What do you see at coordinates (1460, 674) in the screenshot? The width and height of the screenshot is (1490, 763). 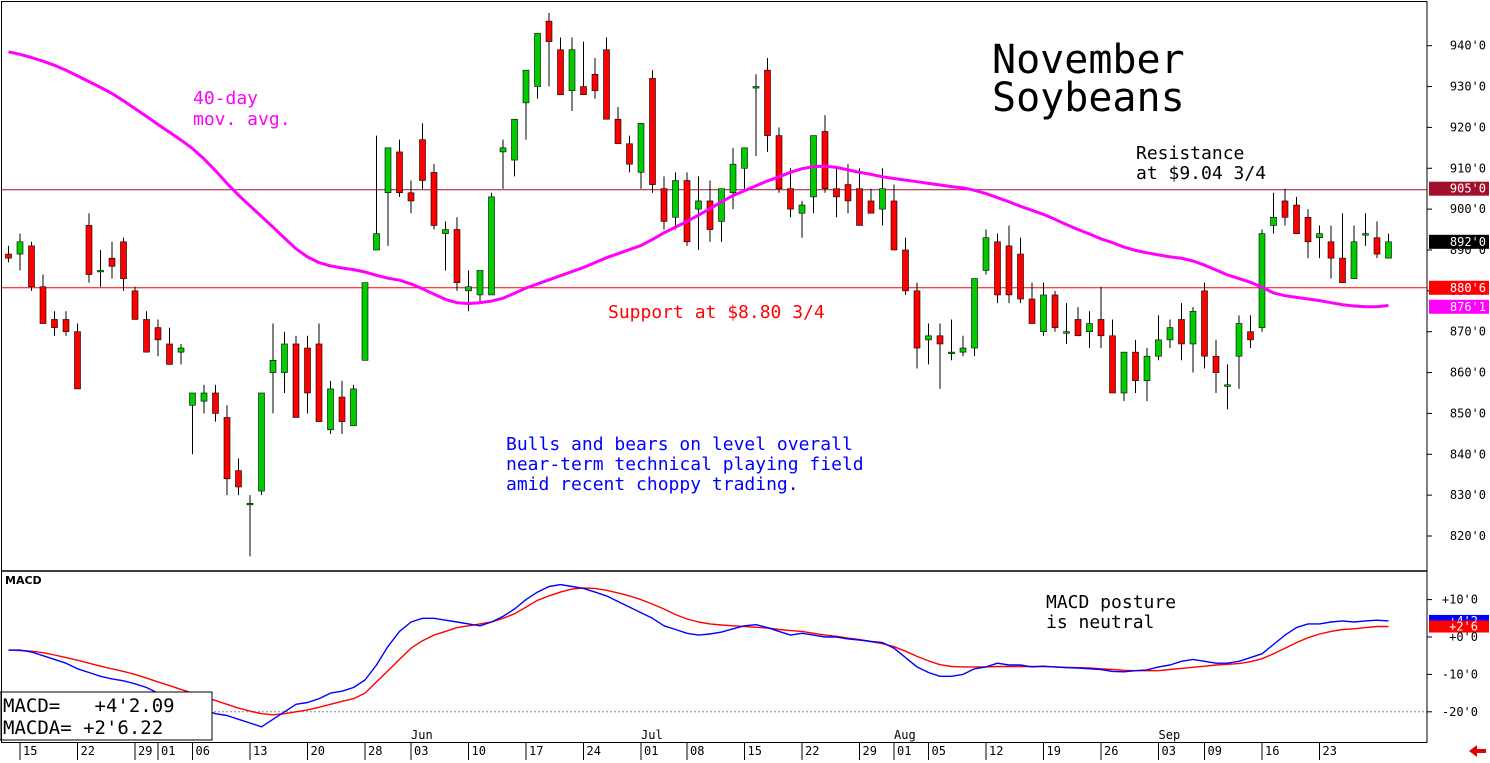 I see `macd-y-tick-label: -10'0` at bounding box center [1460, 674].